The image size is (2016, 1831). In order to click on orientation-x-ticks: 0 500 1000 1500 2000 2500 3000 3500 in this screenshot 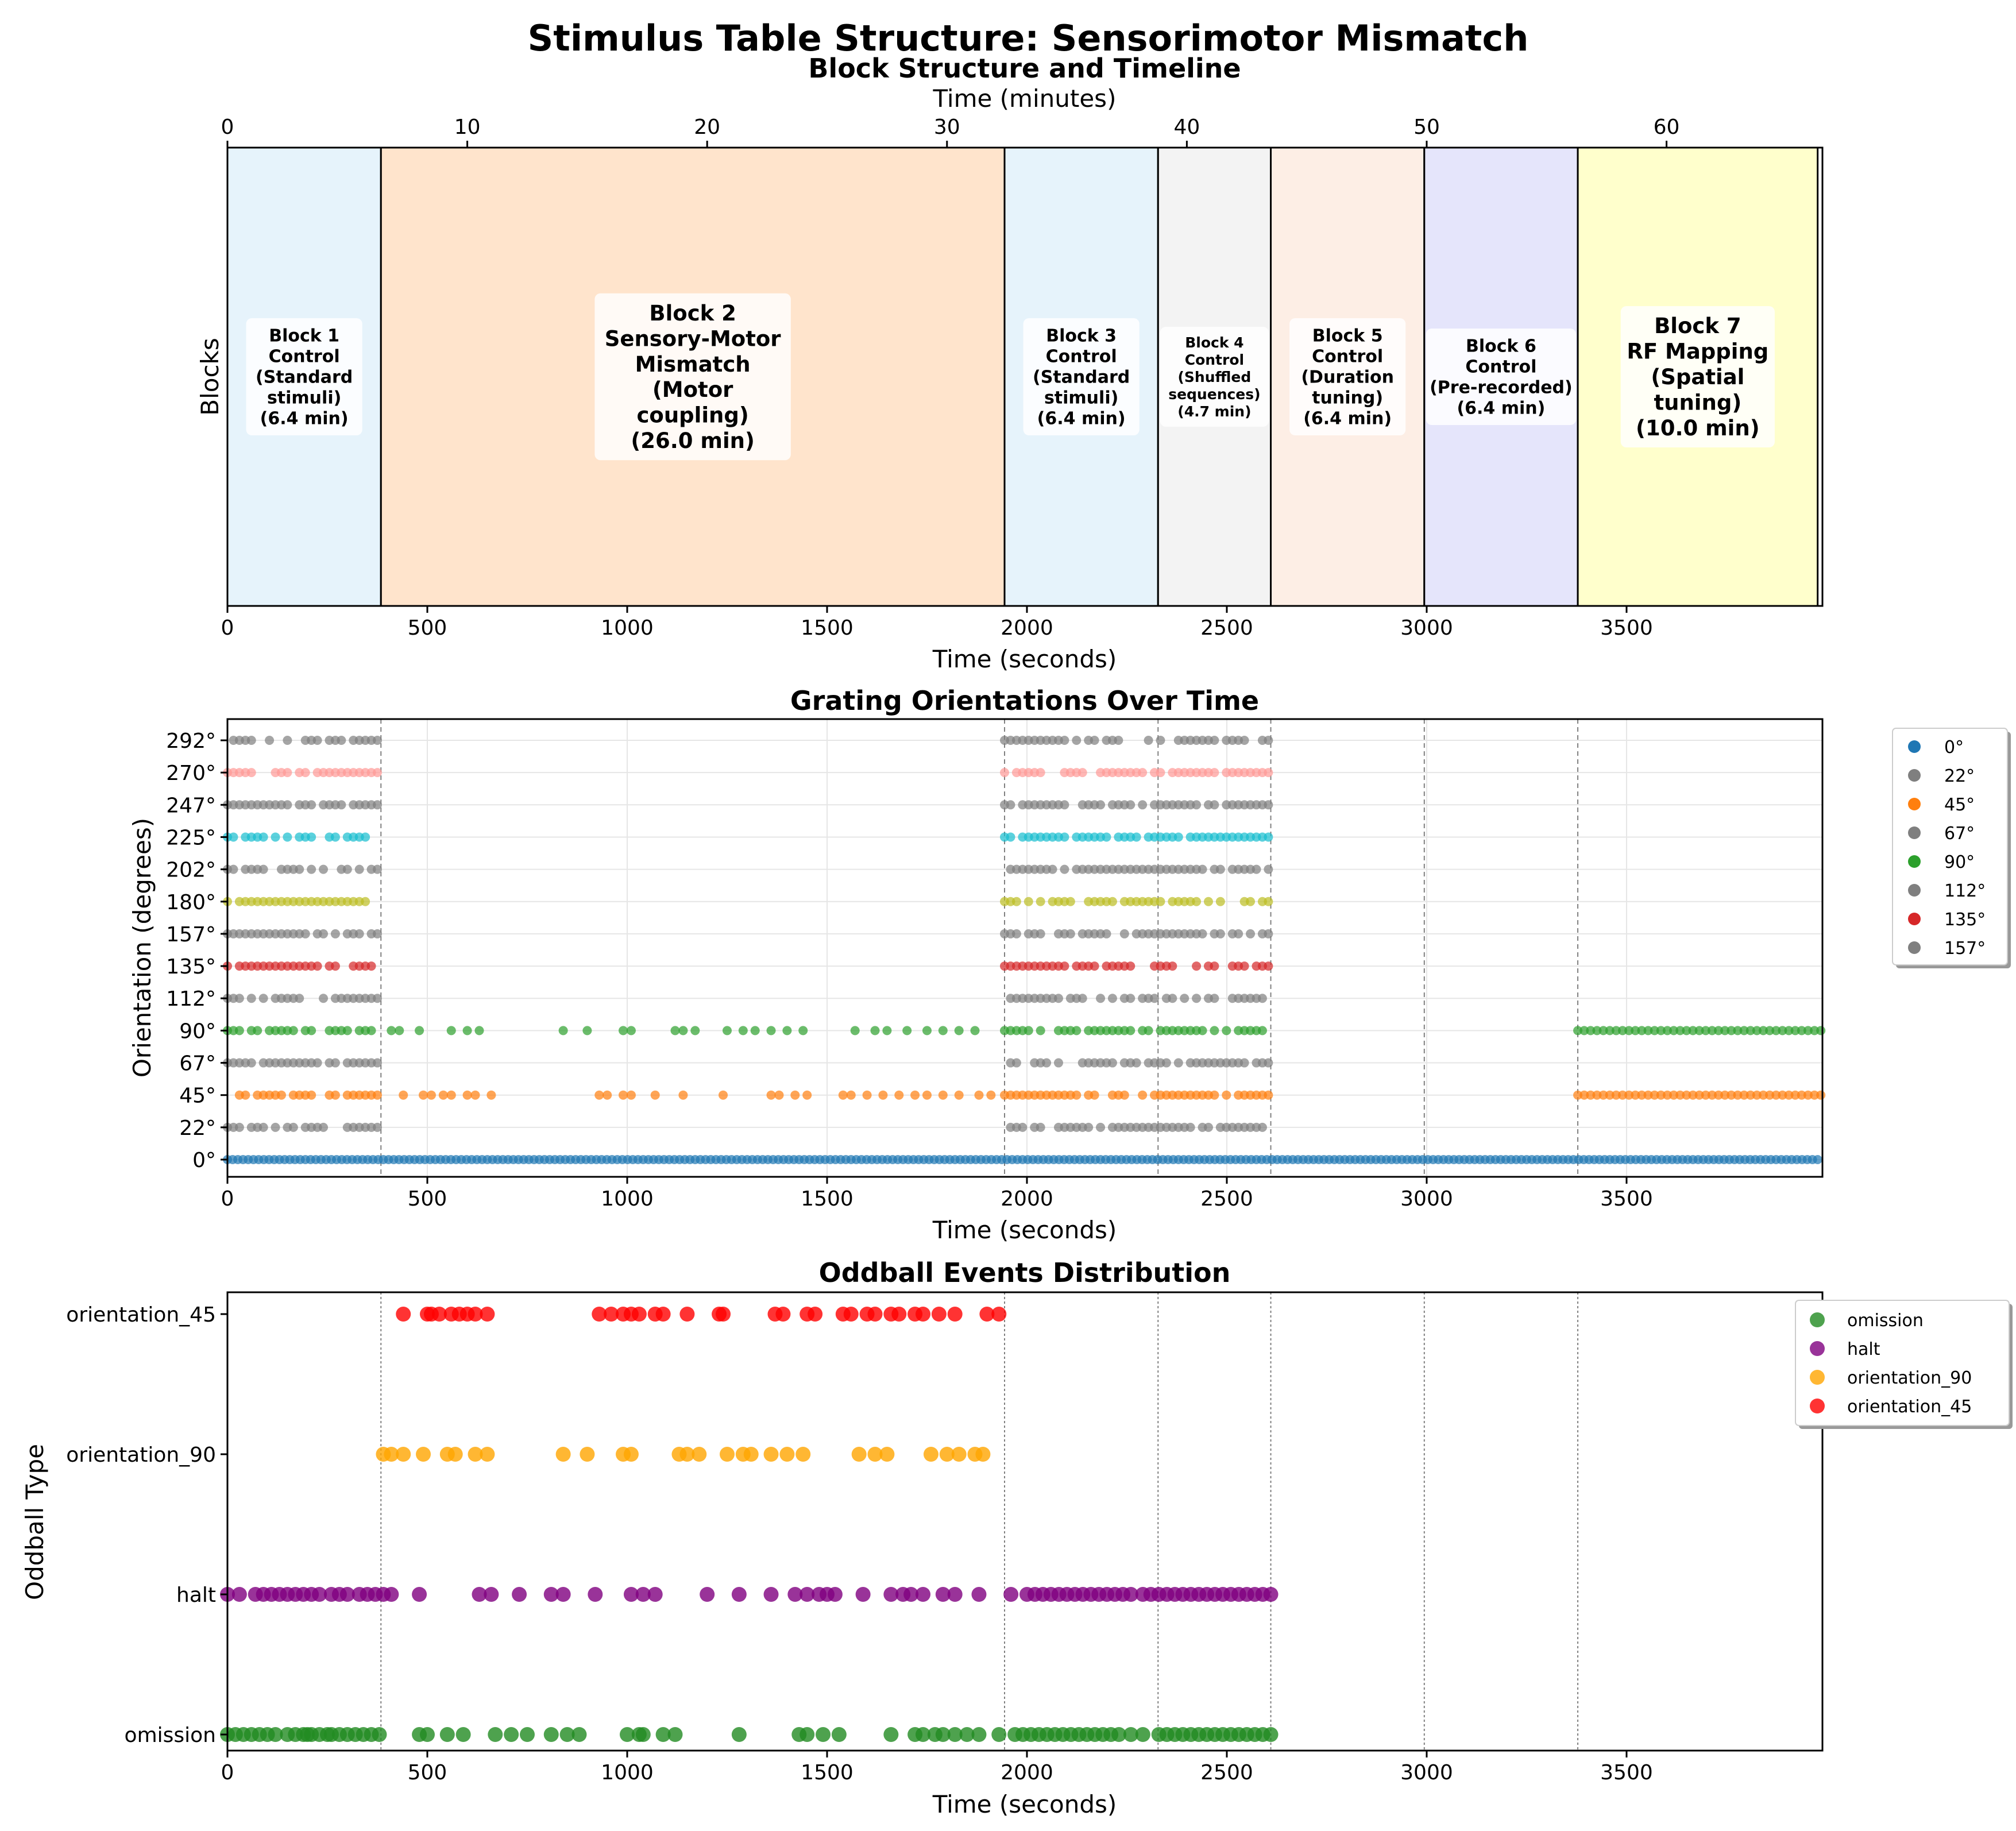, I will do `click(937, 1194)`.